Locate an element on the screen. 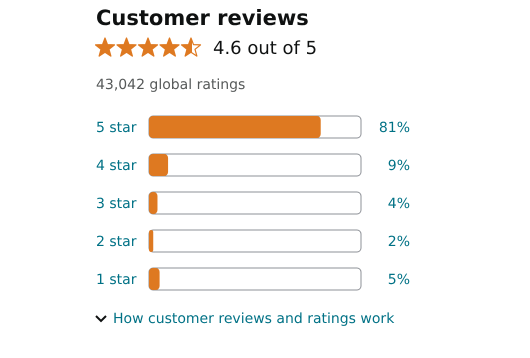 The width and height of the screenshot is (530, 358). y-tick-label: 1 star is located at coordinates (116, 280).